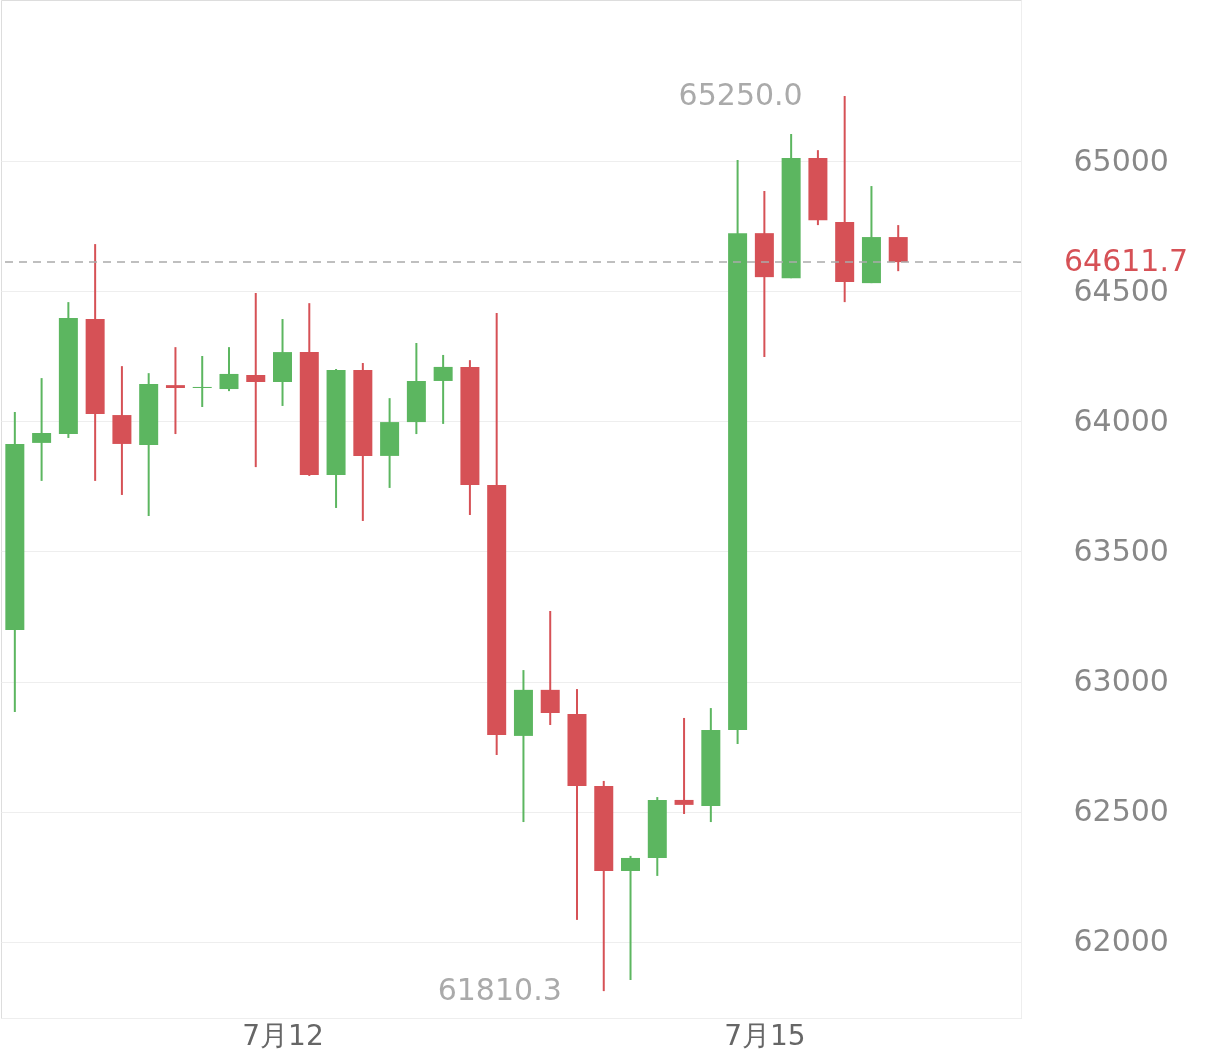 This screenshot has width=1216, height=1053. Describe the element at coordinates (740, 95) in the screenshot. I see `annotation: 65250.0` at that location.